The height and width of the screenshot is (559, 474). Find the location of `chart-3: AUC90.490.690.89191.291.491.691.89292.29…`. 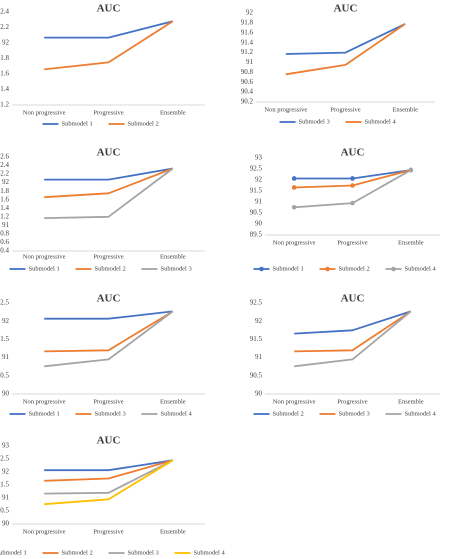

chart-3: AUC90.490.690.89191.291.491.691.89292.29… is located at coordinates (102, 209).